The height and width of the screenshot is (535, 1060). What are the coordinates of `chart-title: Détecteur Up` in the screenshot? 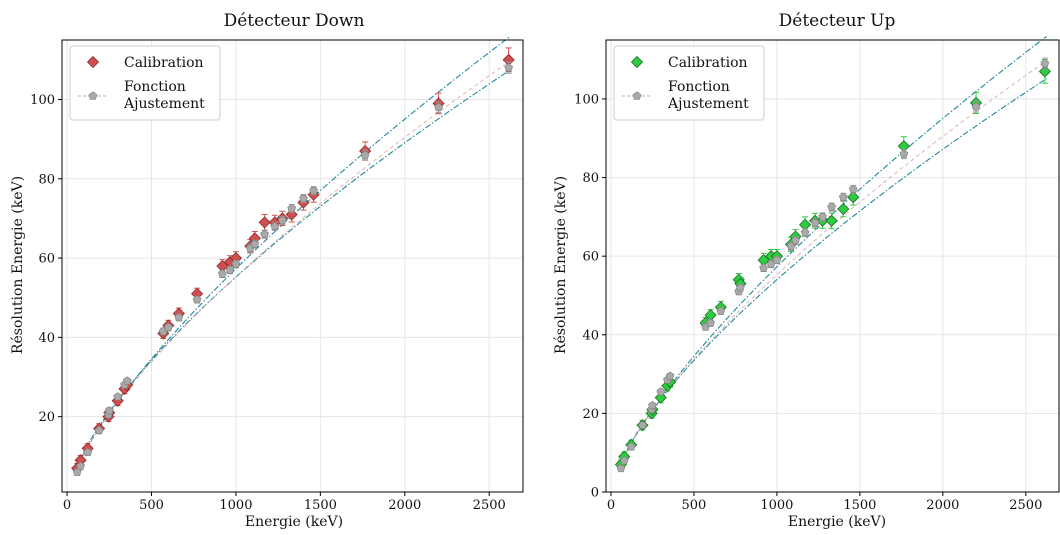 It's located at (837, 21).